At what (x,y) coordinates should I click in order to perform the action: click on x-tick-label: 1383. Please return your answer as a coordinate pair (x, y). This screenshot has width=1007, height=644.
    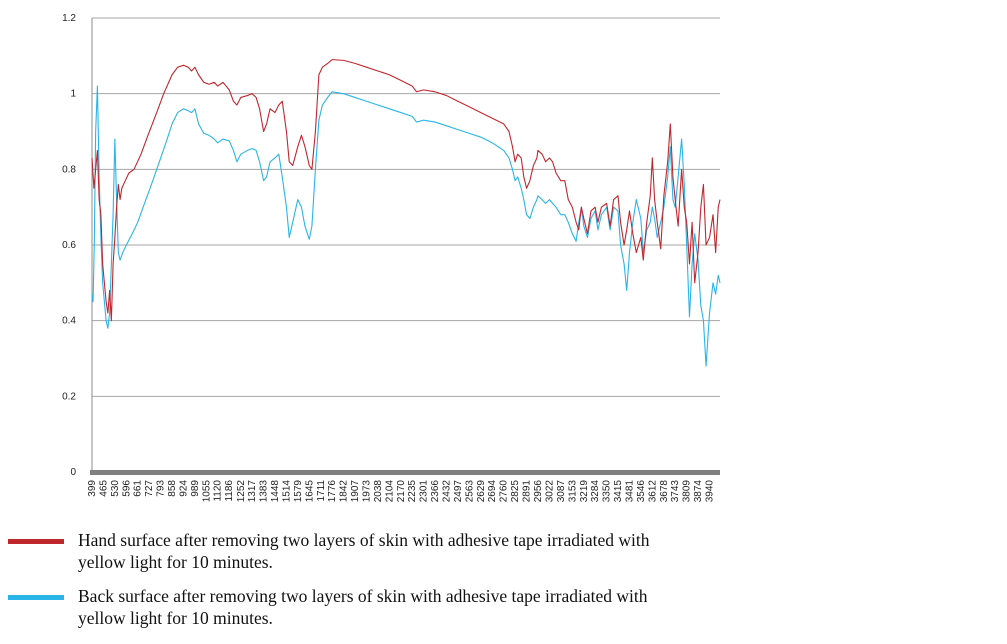
    Looking at the image, I should click on (264, 491).